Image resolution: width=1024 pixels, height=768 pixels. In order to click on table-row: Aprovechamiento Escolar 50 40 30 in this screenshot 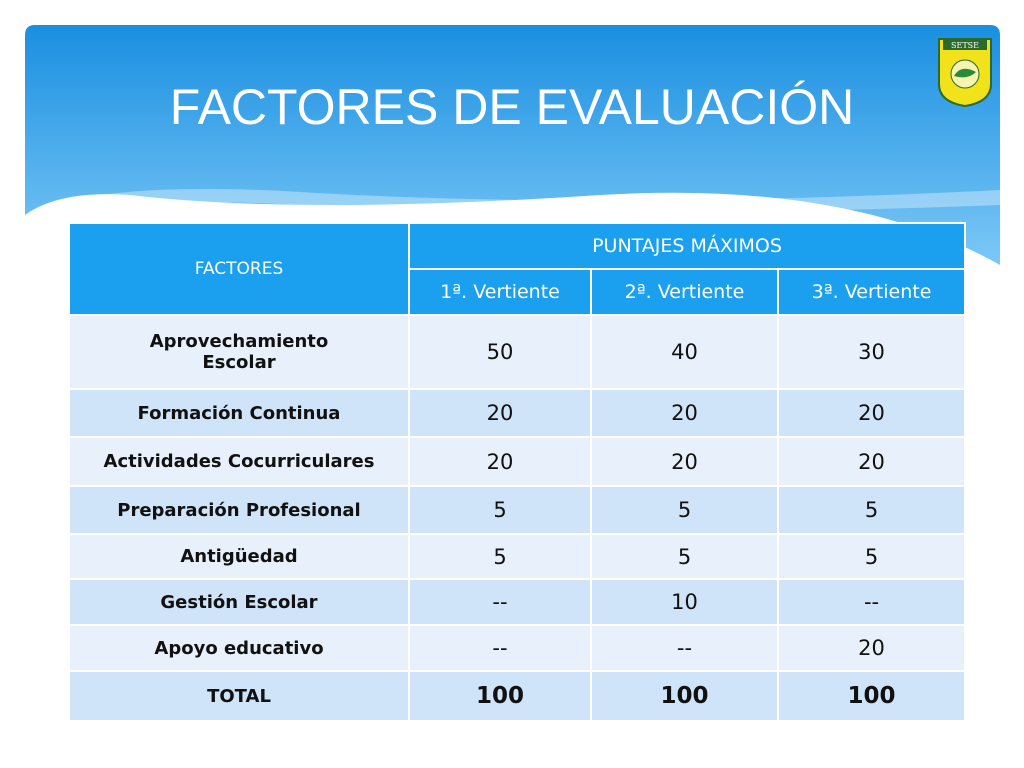, I will do `click(517, 352)`.